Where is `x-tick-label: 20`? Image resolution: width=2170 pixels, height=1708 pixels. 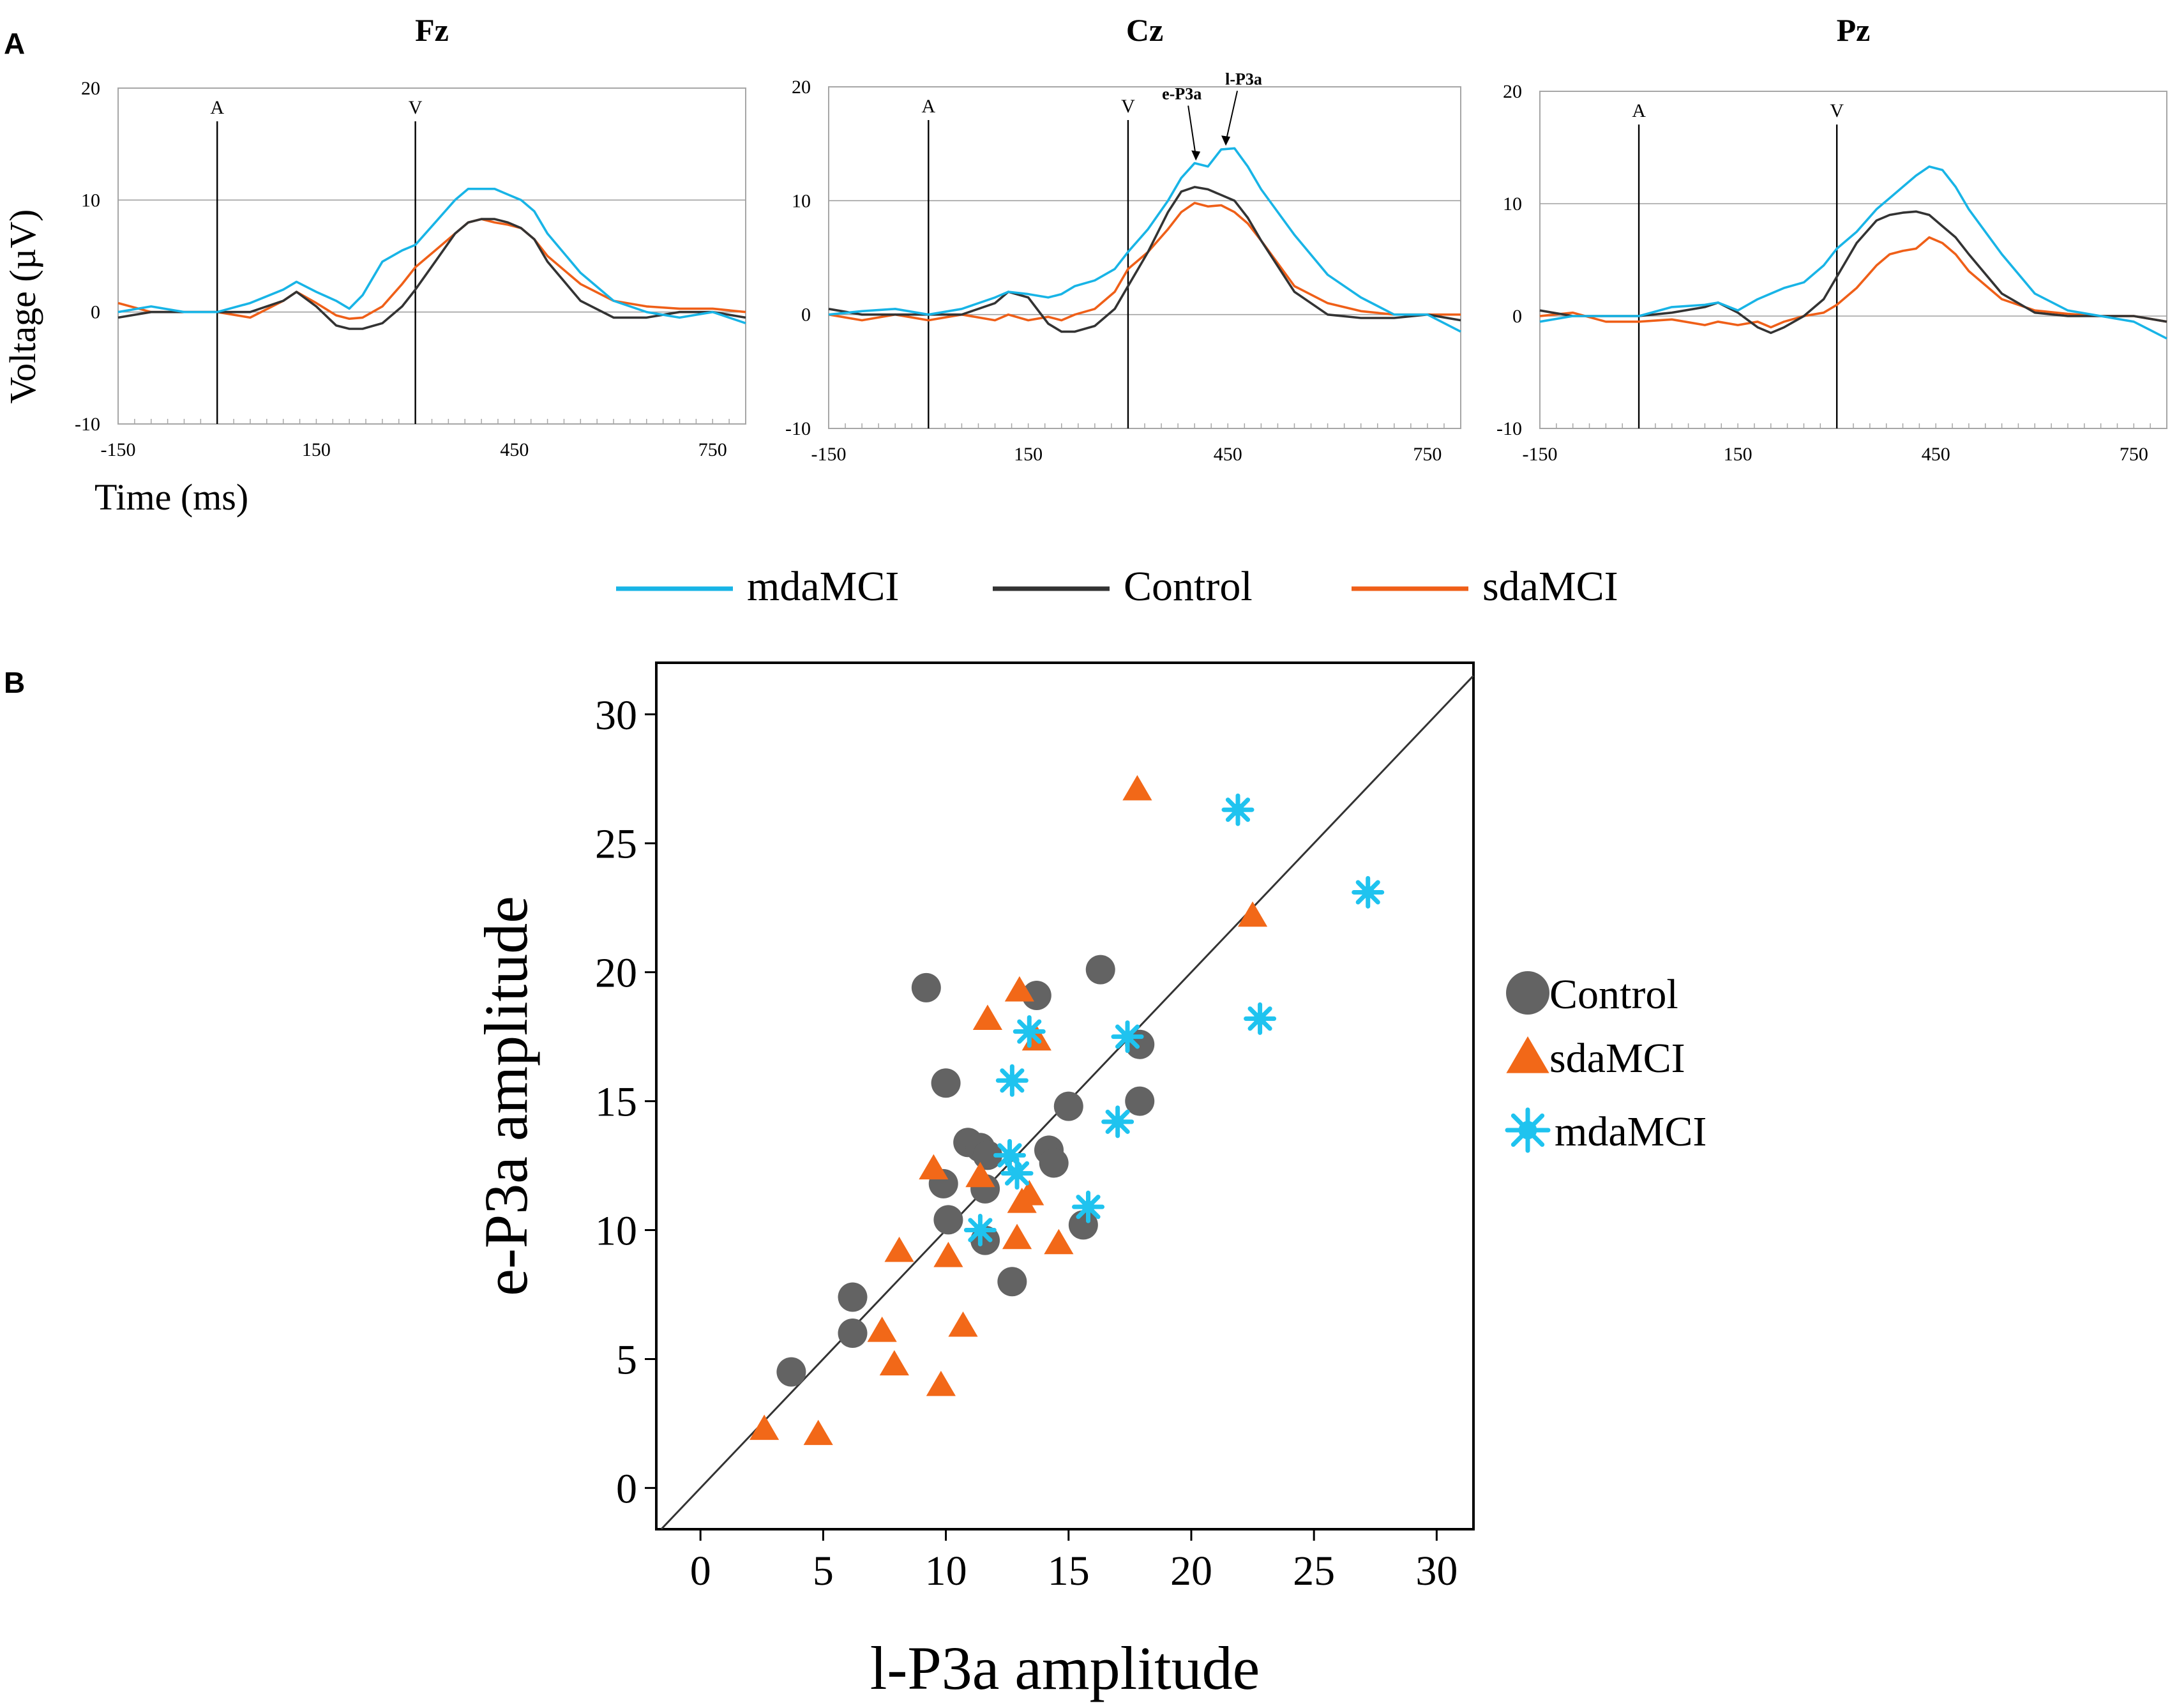
x-tick-label: 20 is located at coordinates (1191, 1571).